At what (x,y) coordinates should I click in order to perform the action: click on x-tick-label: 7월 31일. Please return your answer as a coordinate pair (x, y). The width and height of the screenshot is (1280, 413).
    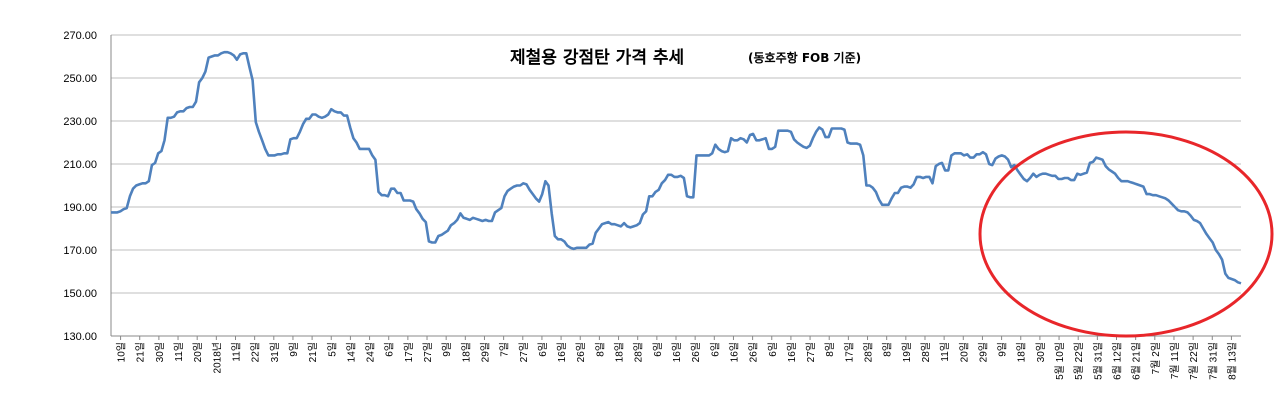
    Looking at the image, I should click on (1213, 361).